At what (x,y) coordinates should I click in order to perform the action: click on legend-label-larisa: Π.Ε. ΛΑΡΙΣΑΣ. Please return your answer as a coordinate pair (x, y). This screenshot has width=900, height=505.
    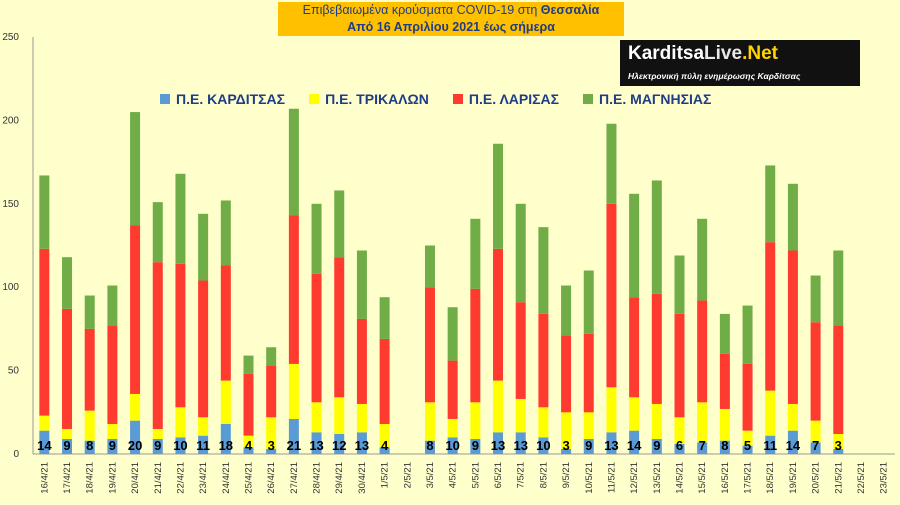
    Looking at the image, I should click on (514, 99).